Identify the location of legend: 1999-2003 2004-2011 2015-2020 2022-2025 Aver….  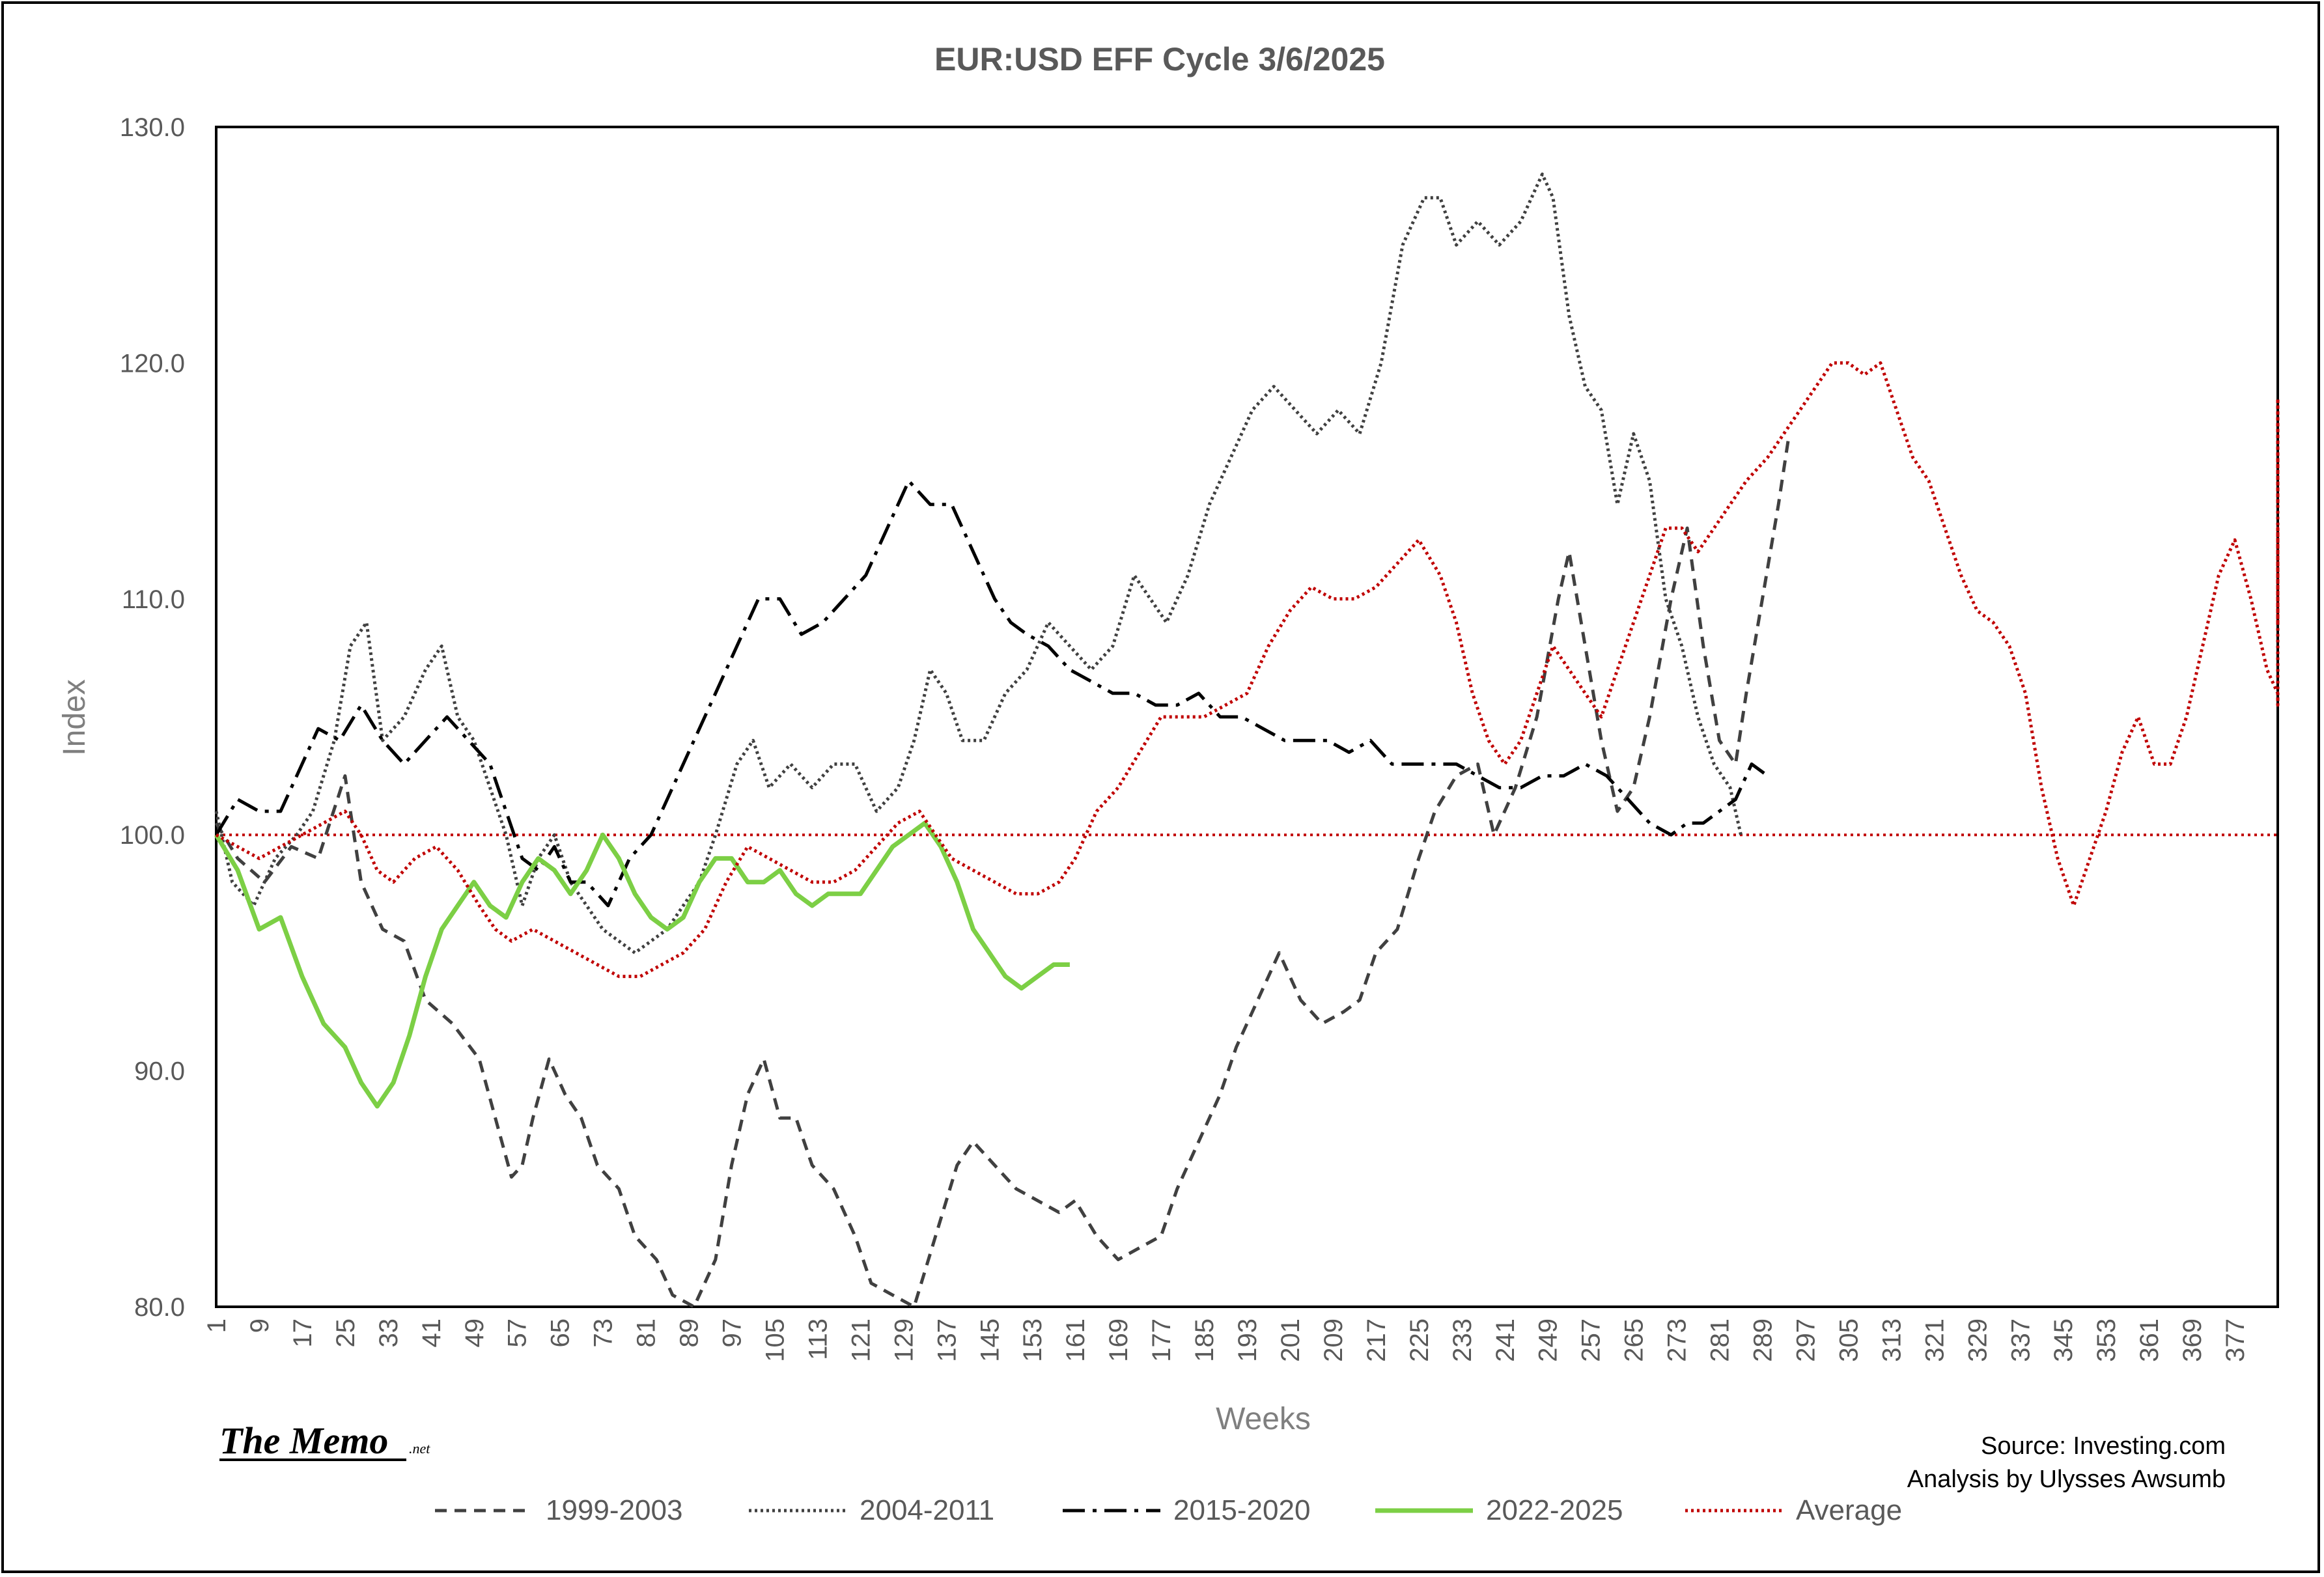
(1168, 1510).